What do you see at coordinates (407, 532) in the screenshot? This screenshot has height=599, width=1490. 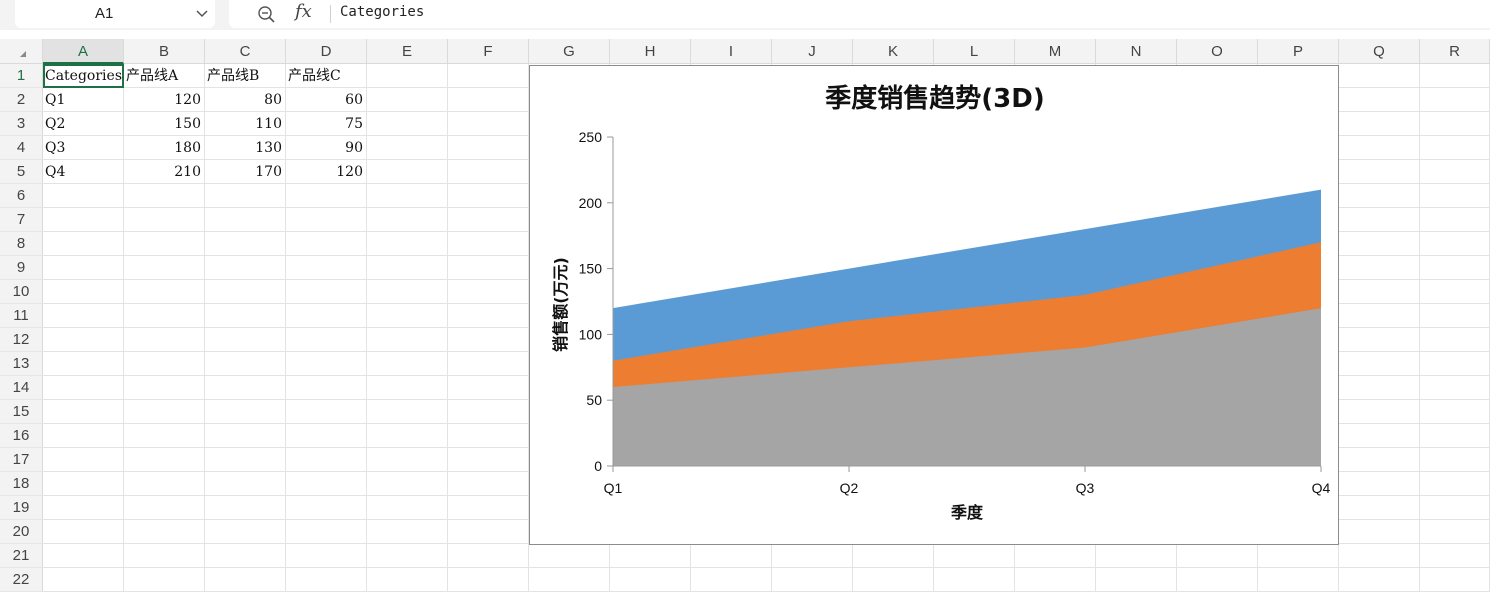 I see `cell-e20` at bounding box center [407, 532].